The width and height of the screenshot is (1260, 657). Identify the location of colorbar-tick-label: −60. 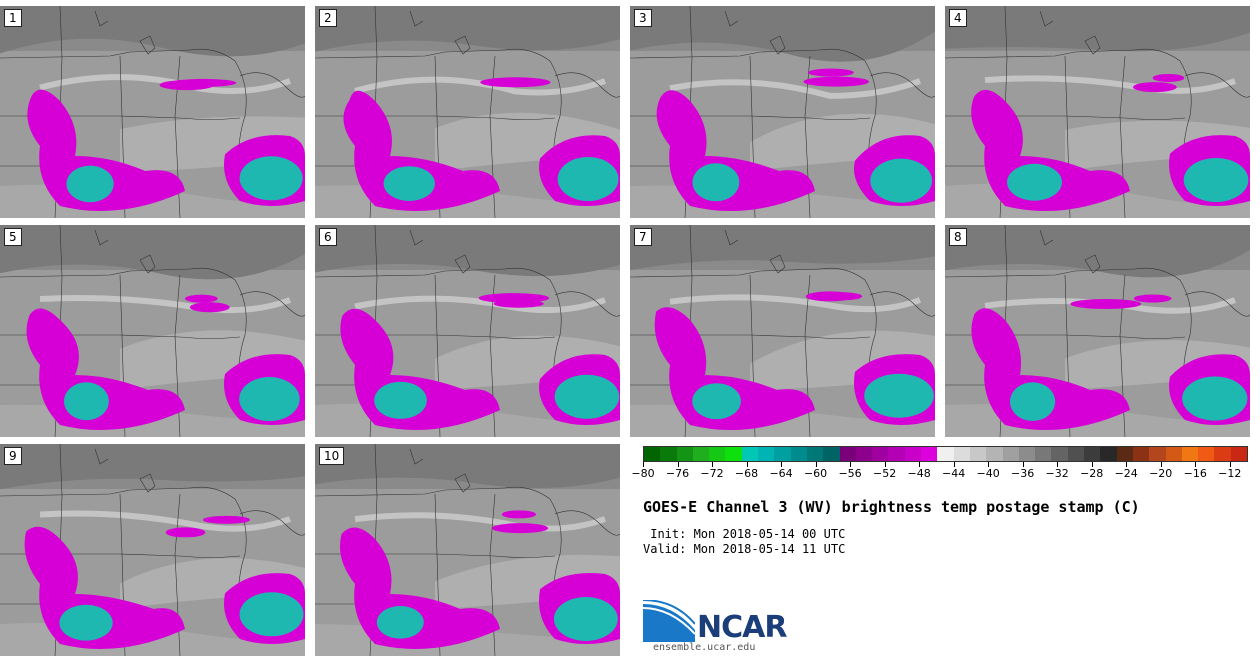
(815, 473).